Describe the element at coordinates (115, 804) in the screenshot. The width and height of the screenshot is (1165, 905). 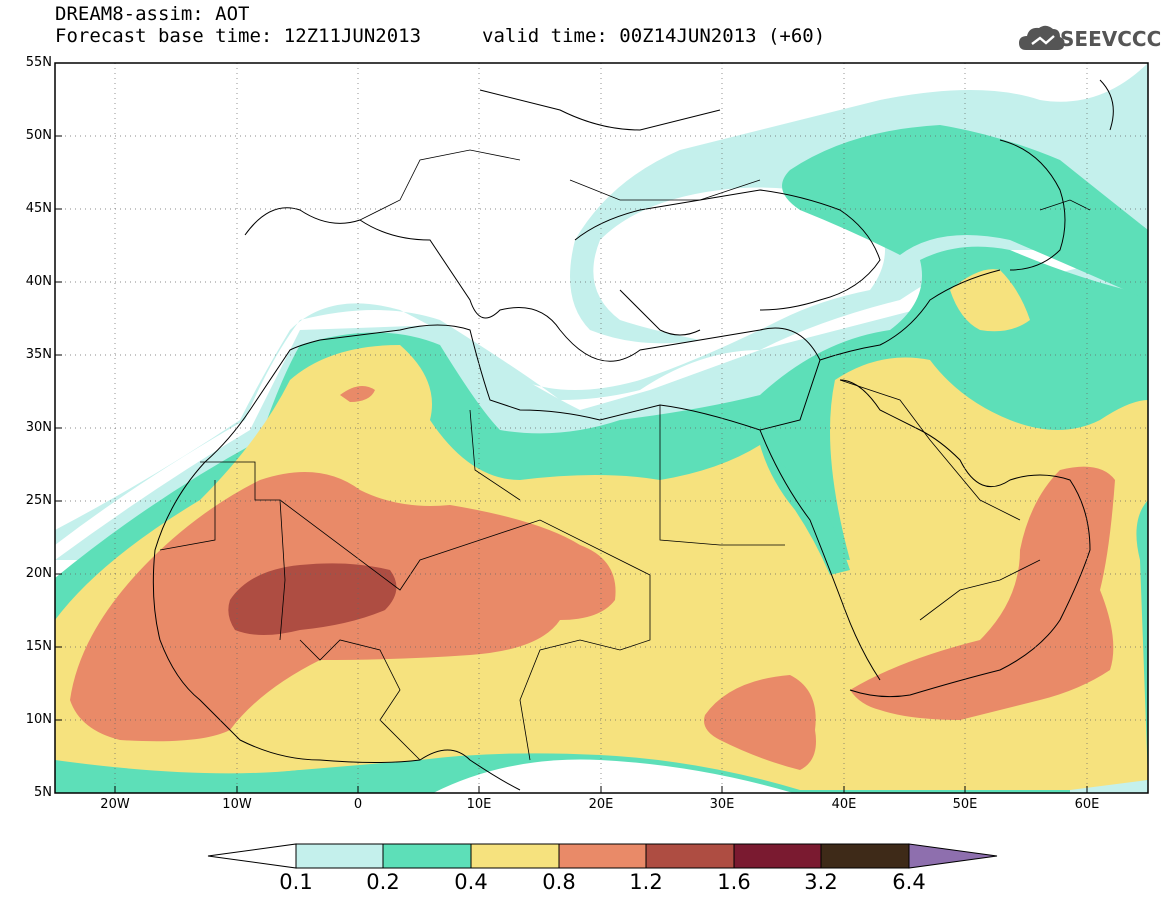
I see `lon-label: 20W` at that location.